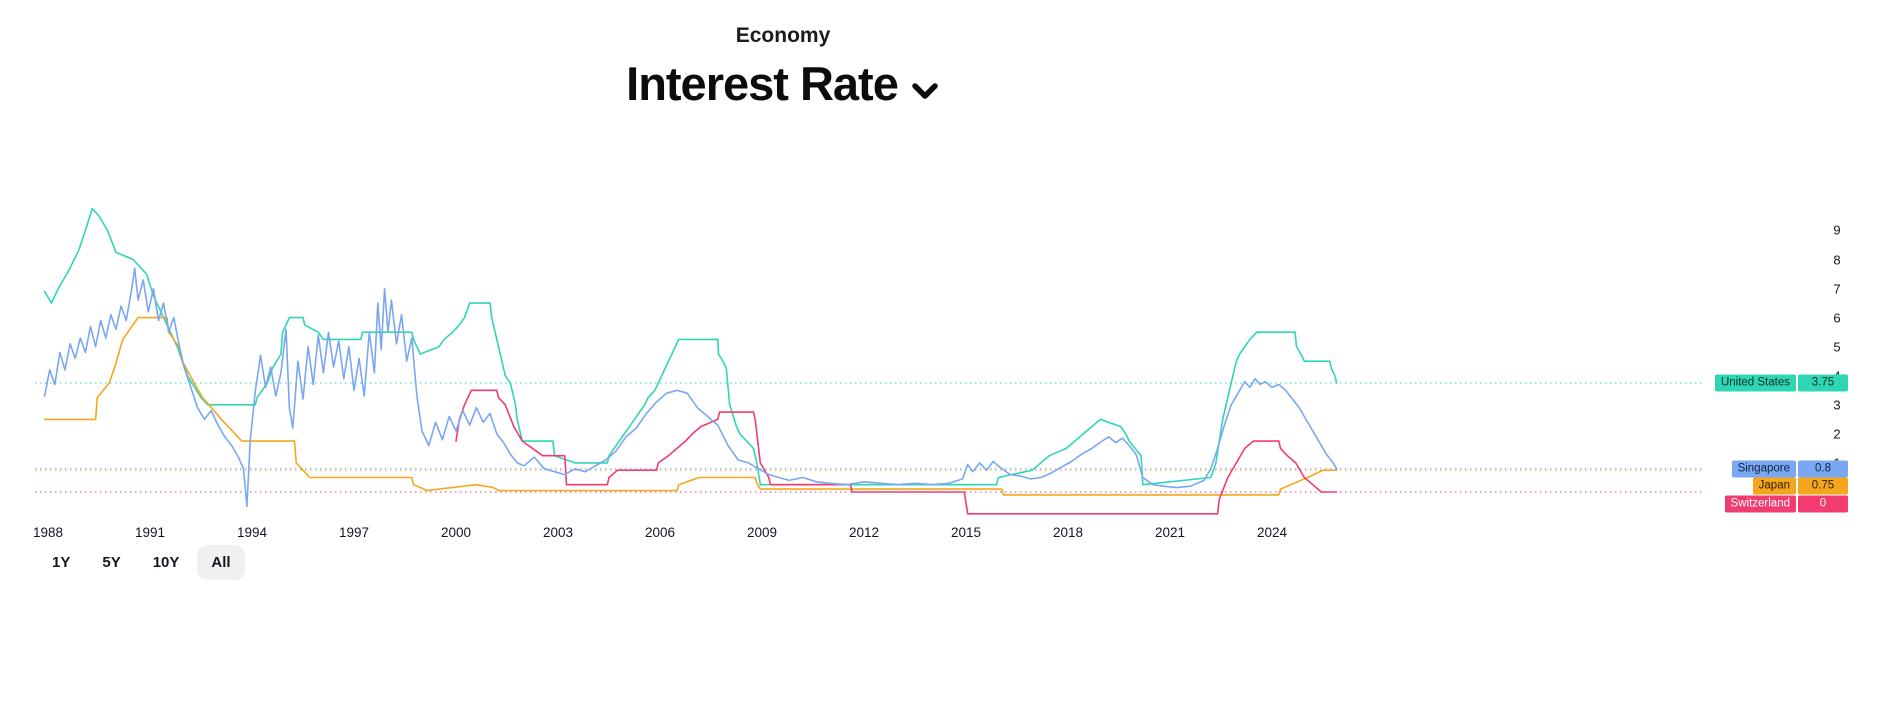 This screenshot has width=1893, height=727. What do you see at coordinates (1760, 504) in the screenshot?
I see `series-label-switzerland: Switzerland` at bounding box center [1760, 504].